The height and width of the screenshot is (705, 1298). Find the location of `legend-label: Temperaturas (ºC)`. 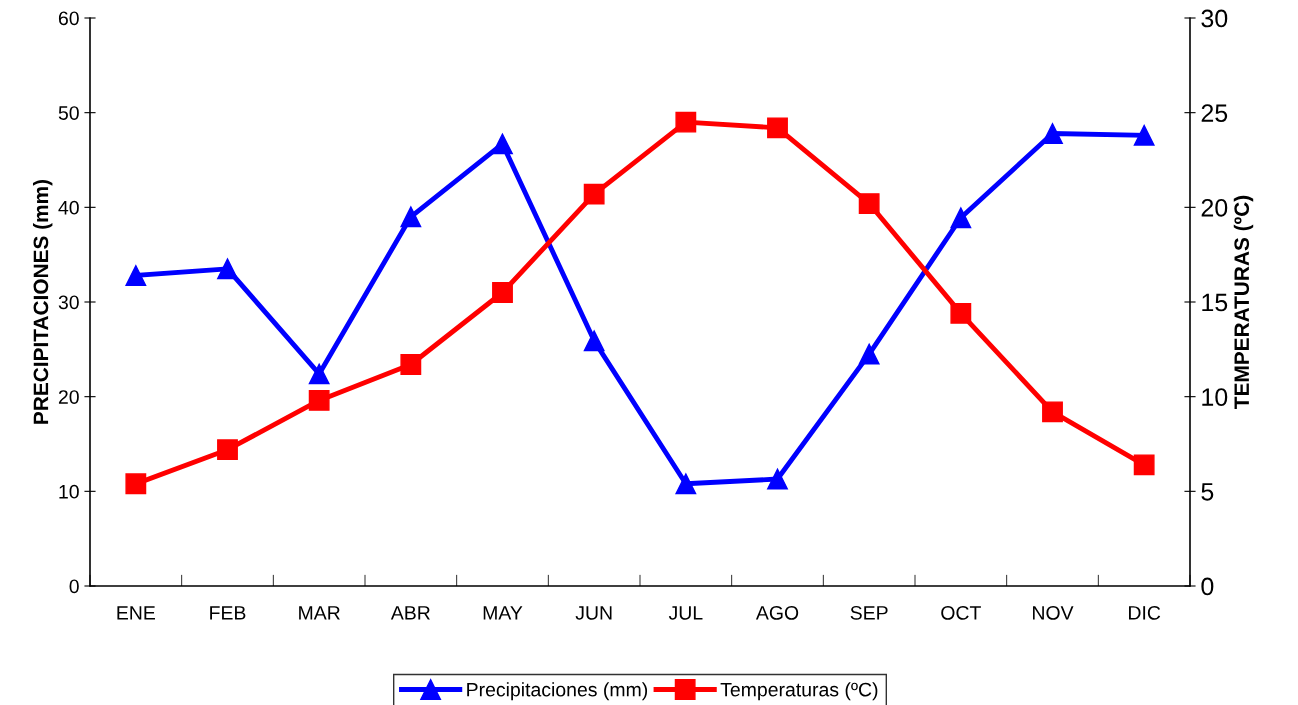

legend-label: Temperaturas (ºC) is located at coordinates (799, 691).